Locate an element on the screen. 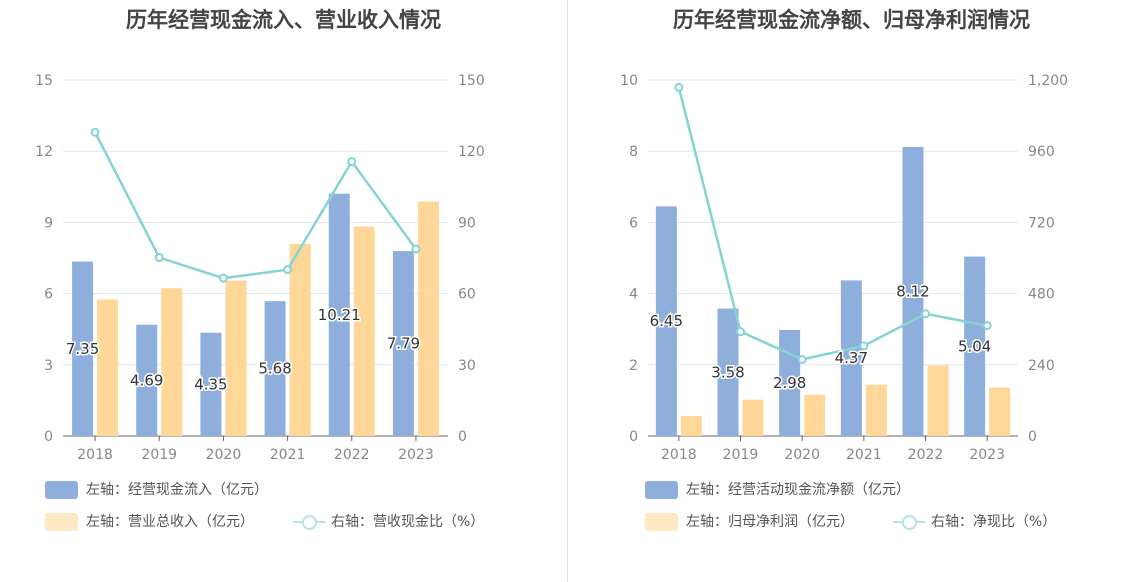 Image resolution: width=1134 pixels, height=582 pixels. legend-item: 左轴：营业总收入（亿元） is located at coordinates (149, 522).